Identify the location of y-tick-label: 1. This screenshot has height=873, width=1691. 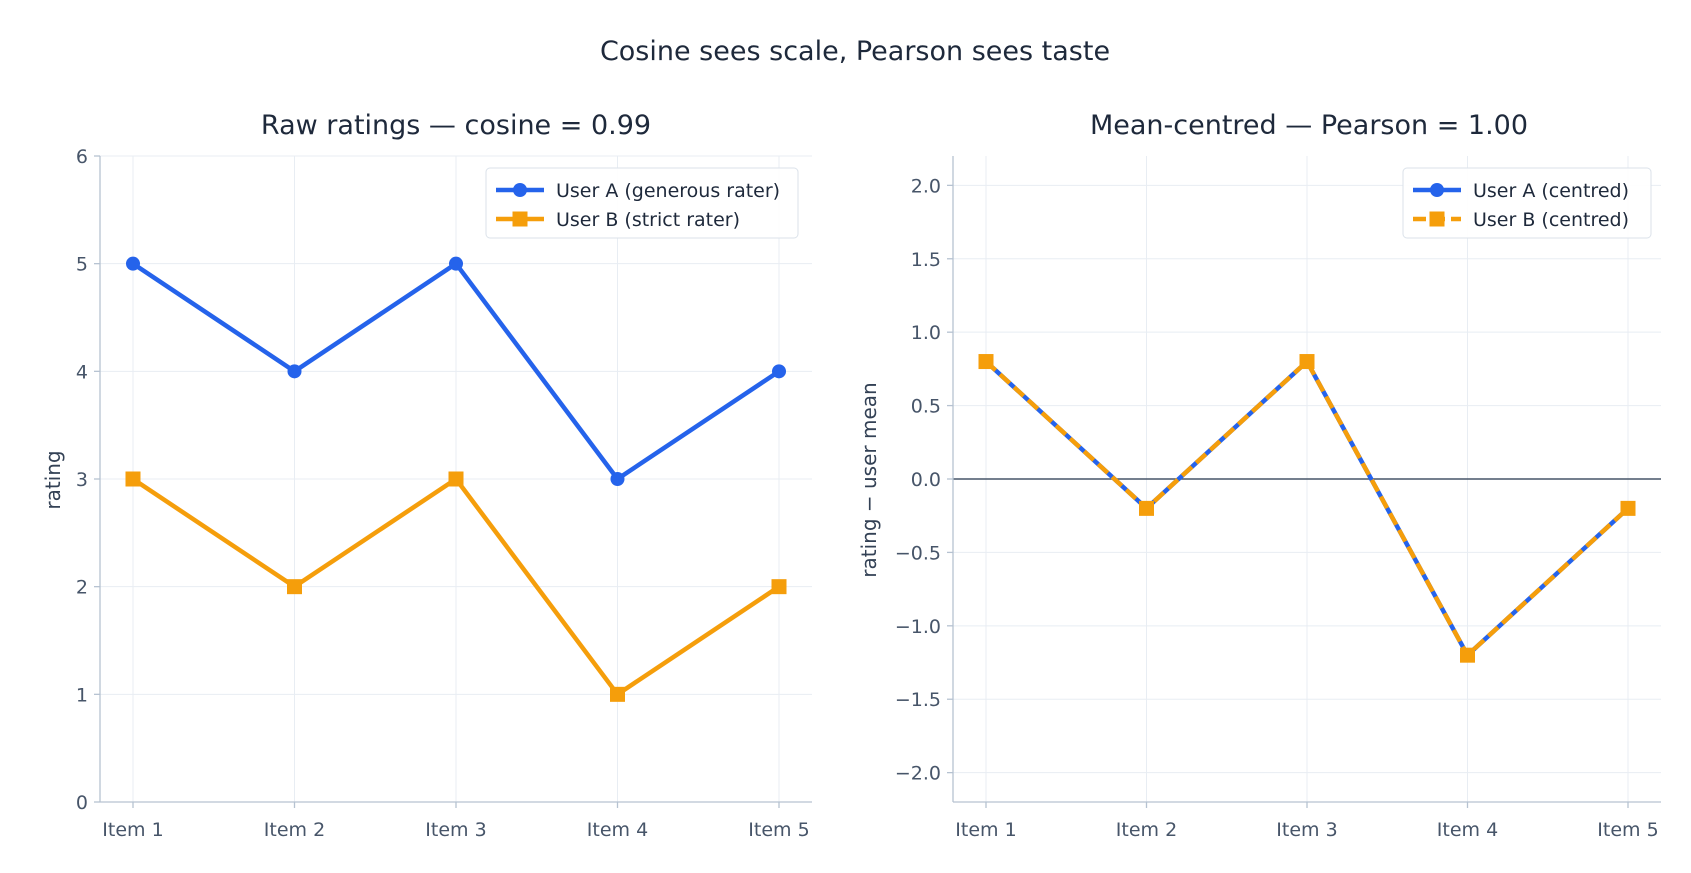
(82, 695).